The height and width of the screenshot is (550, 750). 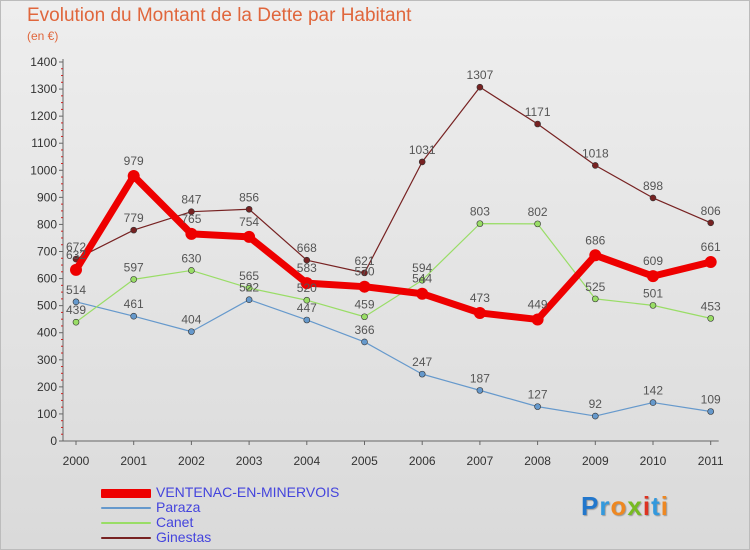 What do you see at coordinates (76, 290) in the screenshot?
I see `data-label: 514` at bounding box center [76, 290].